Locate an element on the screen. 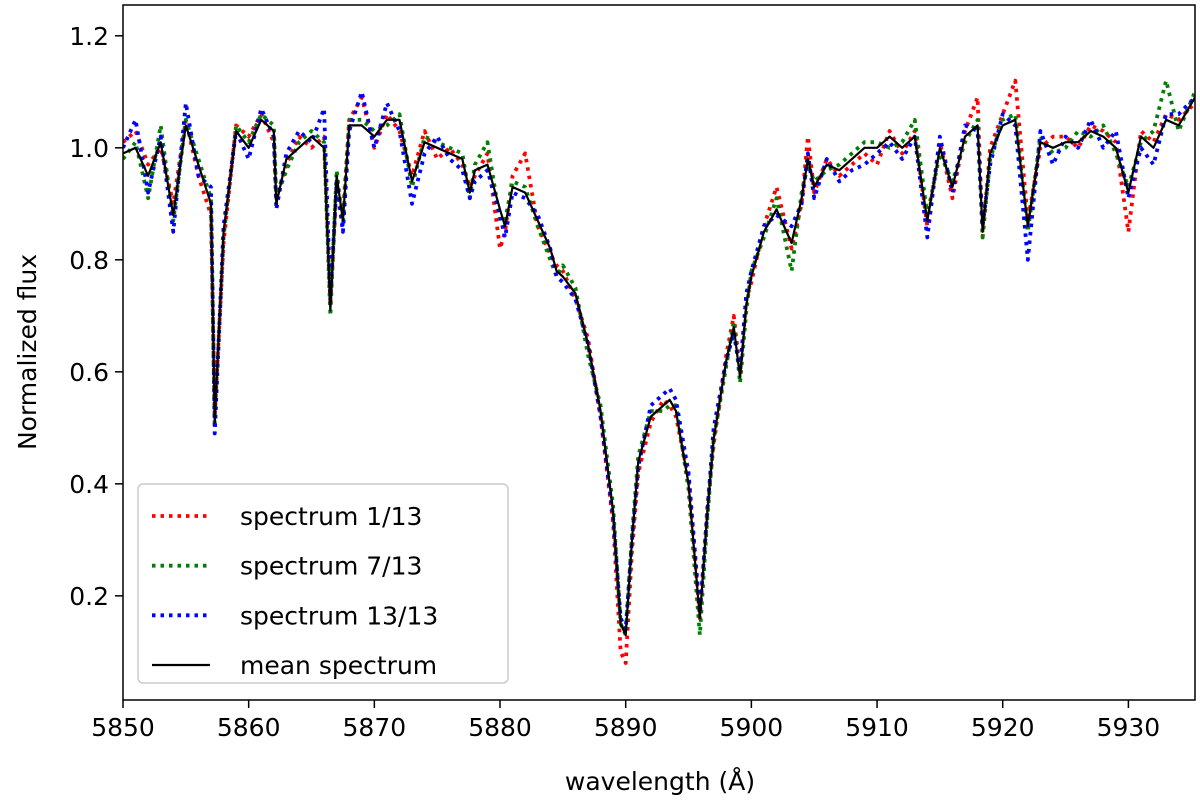  x-tick-label: 5900 is located at coordinates (752, 727).